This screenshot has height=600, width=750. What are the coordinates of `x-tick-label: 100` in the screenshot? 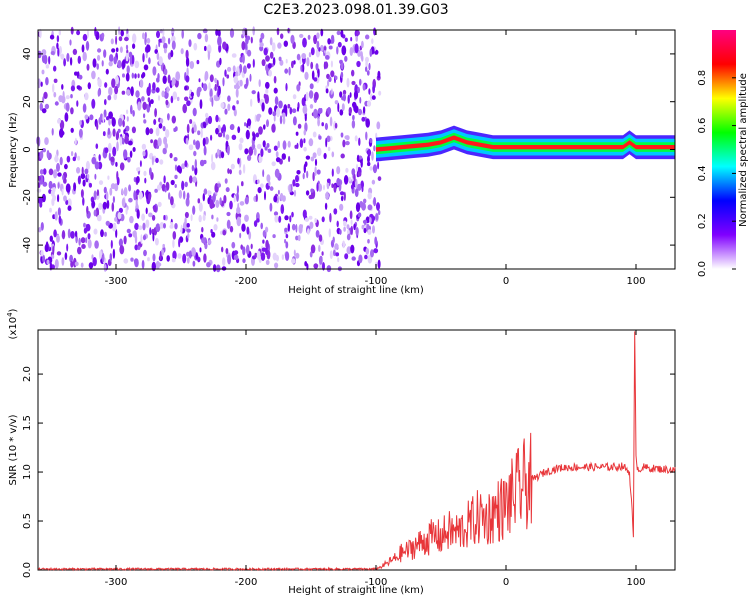 It's located at (635, 281).